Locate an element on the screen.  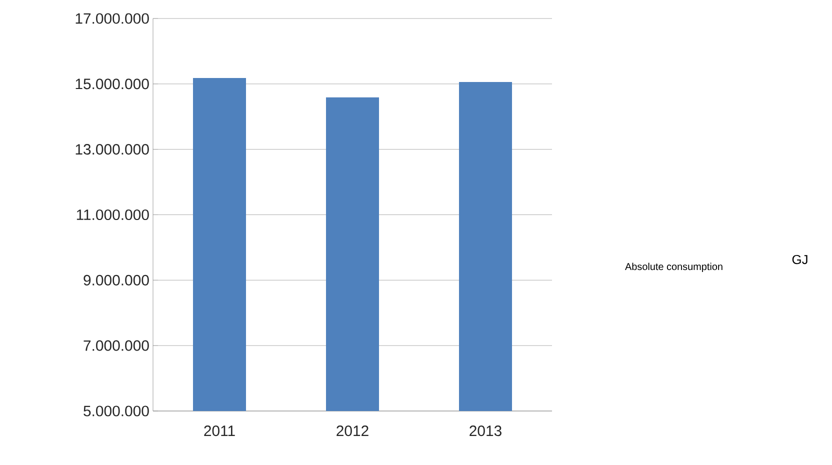
y-tick-label: 15.000.000 is located at coordinates (112, 84).